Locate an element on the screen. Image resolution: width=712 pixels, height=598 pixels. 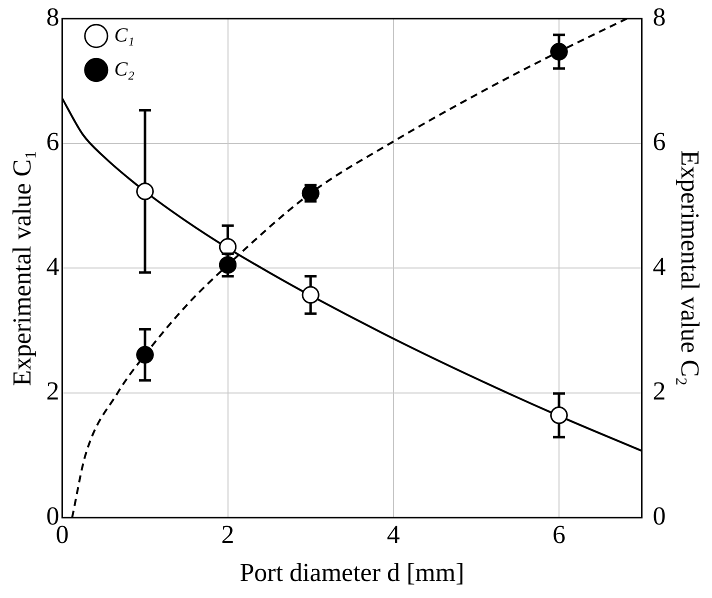
y2-tick-label: 6 is located at coordinates (659, 141).